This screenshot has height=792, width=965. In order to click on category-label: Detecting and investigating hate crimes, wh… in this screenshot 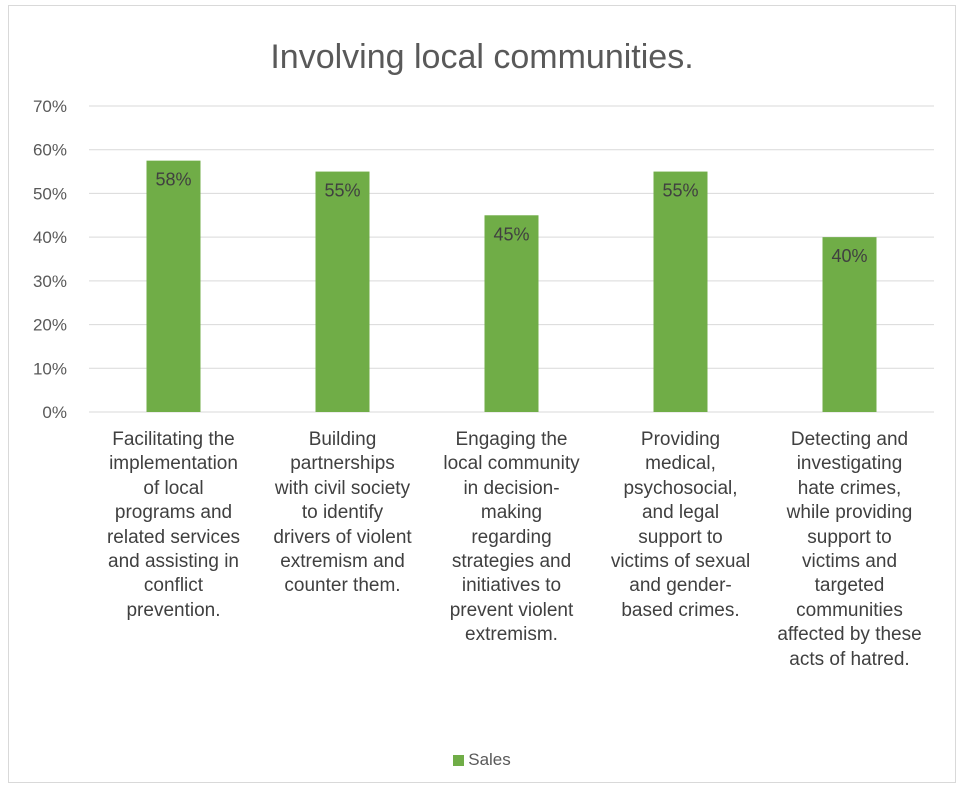, I will do `click(850, 550)`.